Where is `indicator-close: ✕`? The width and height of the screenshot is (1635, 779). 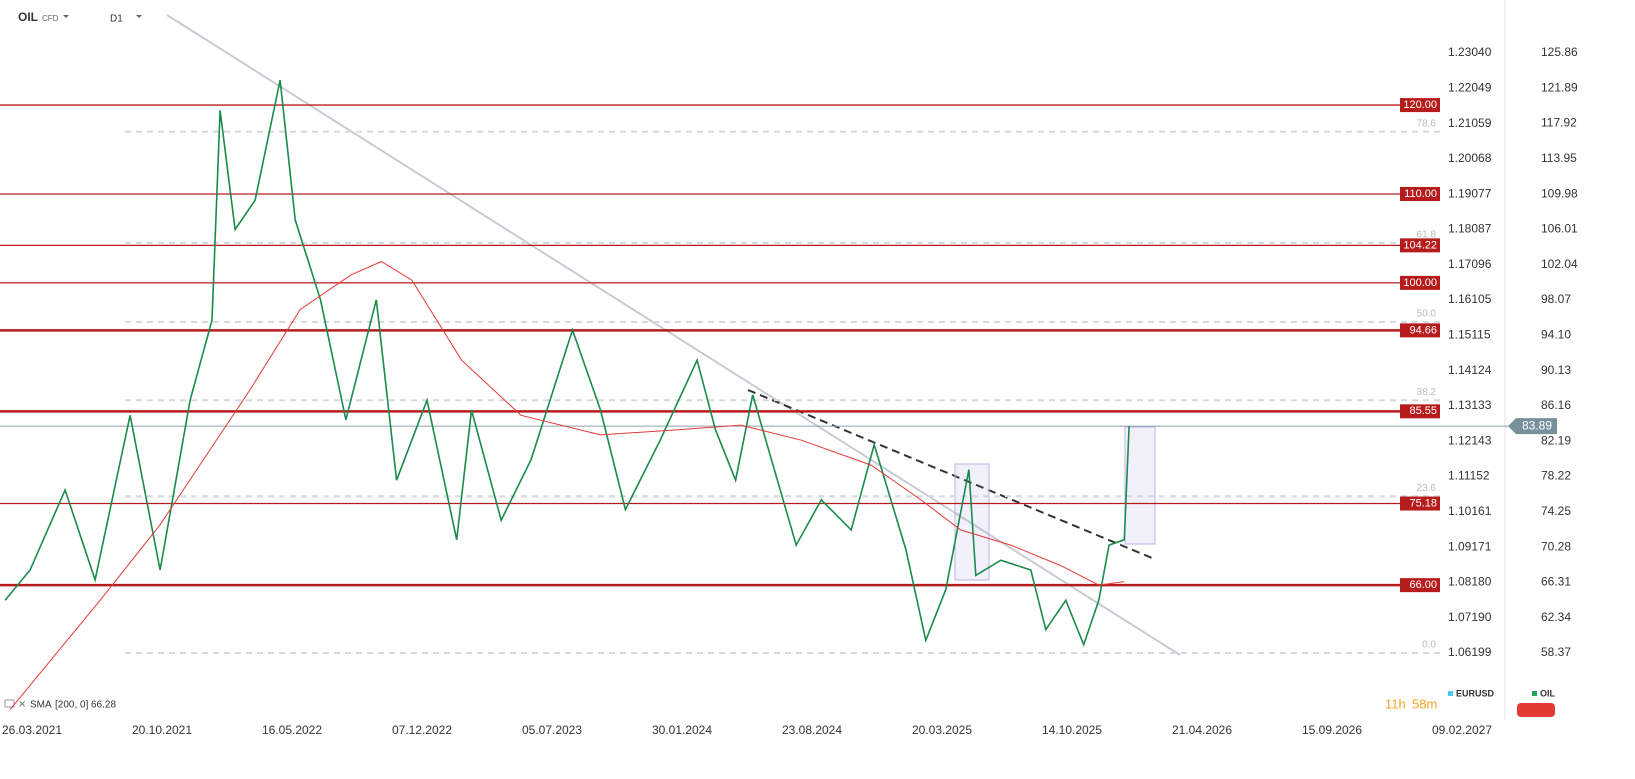
indicator-close: ✕ is located at coordinates (22, 705).